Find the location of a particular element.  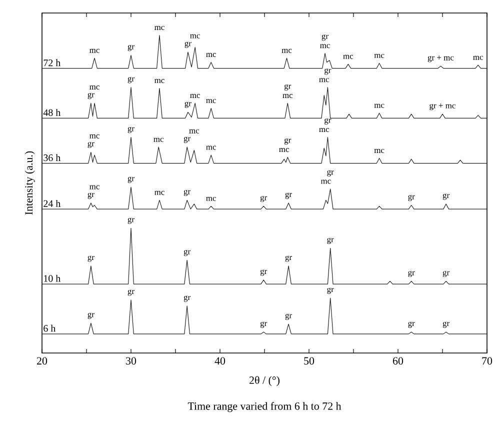

x-tick-label: 50 is located at coordinates (309, 361).